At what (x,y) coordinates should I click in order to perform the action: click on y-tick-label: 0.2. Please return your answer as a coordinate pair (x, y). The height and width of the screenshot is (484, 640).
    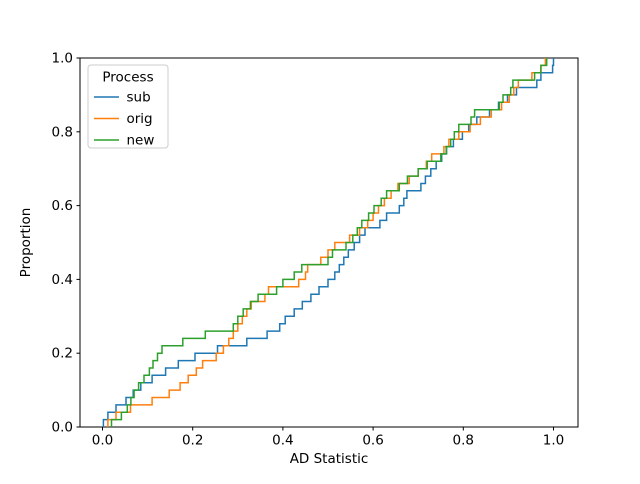
    Looking at the image, I should click on (62, 354).